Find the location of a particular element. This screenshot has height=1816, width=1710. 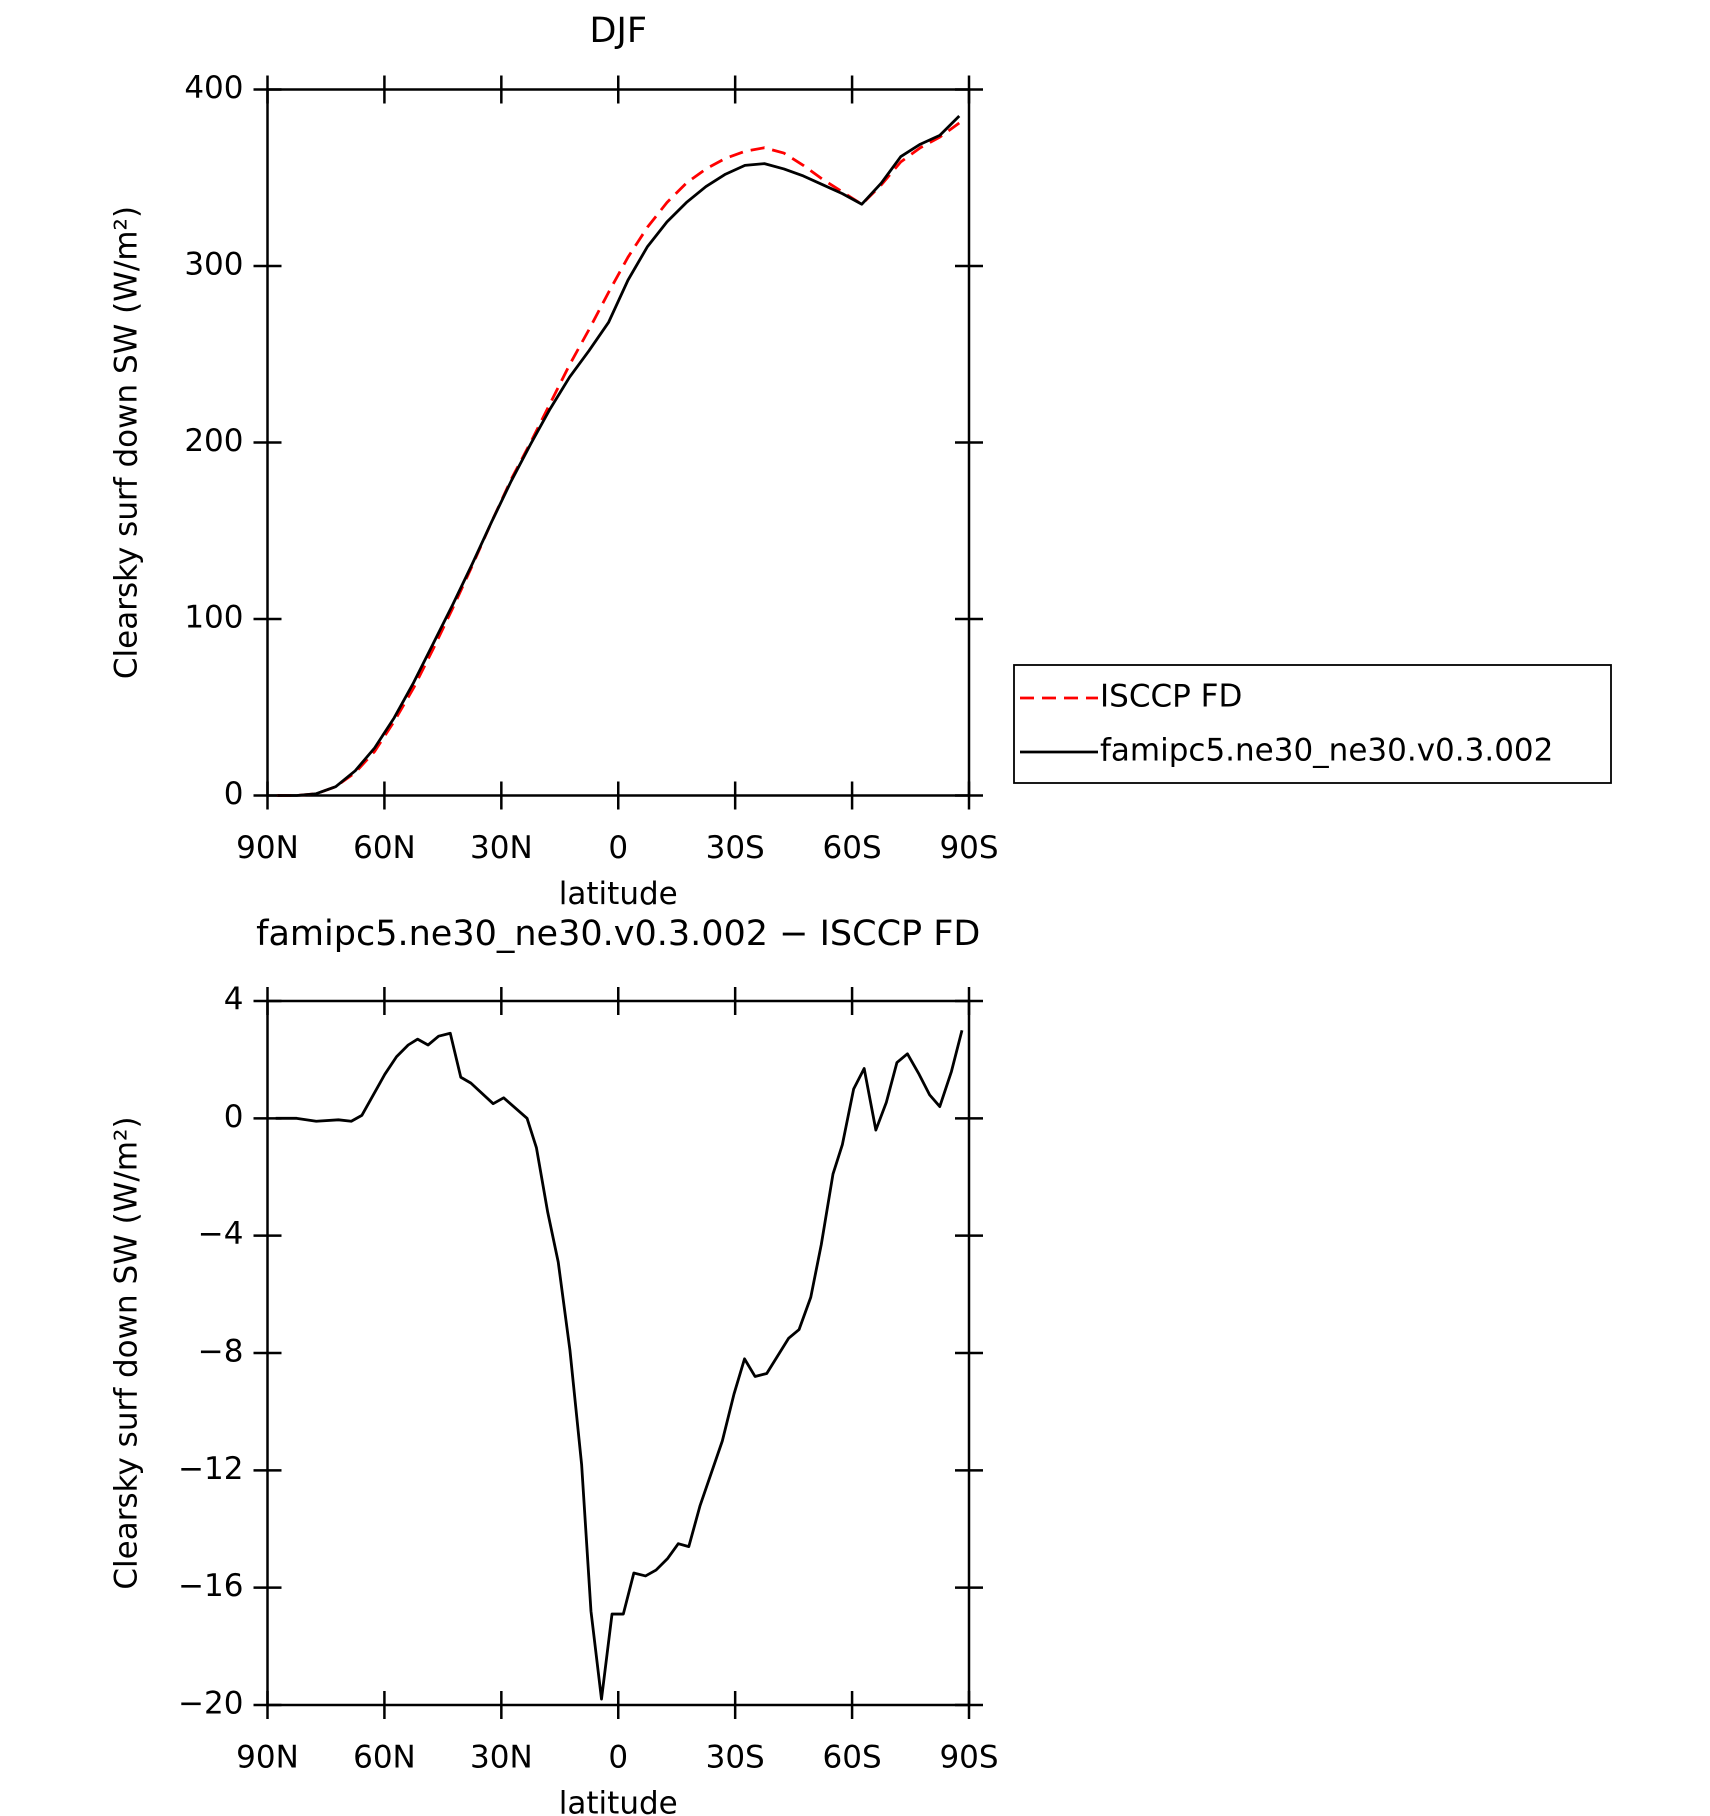

y-tick-label: 4 is located at coordinates (234, 1000).